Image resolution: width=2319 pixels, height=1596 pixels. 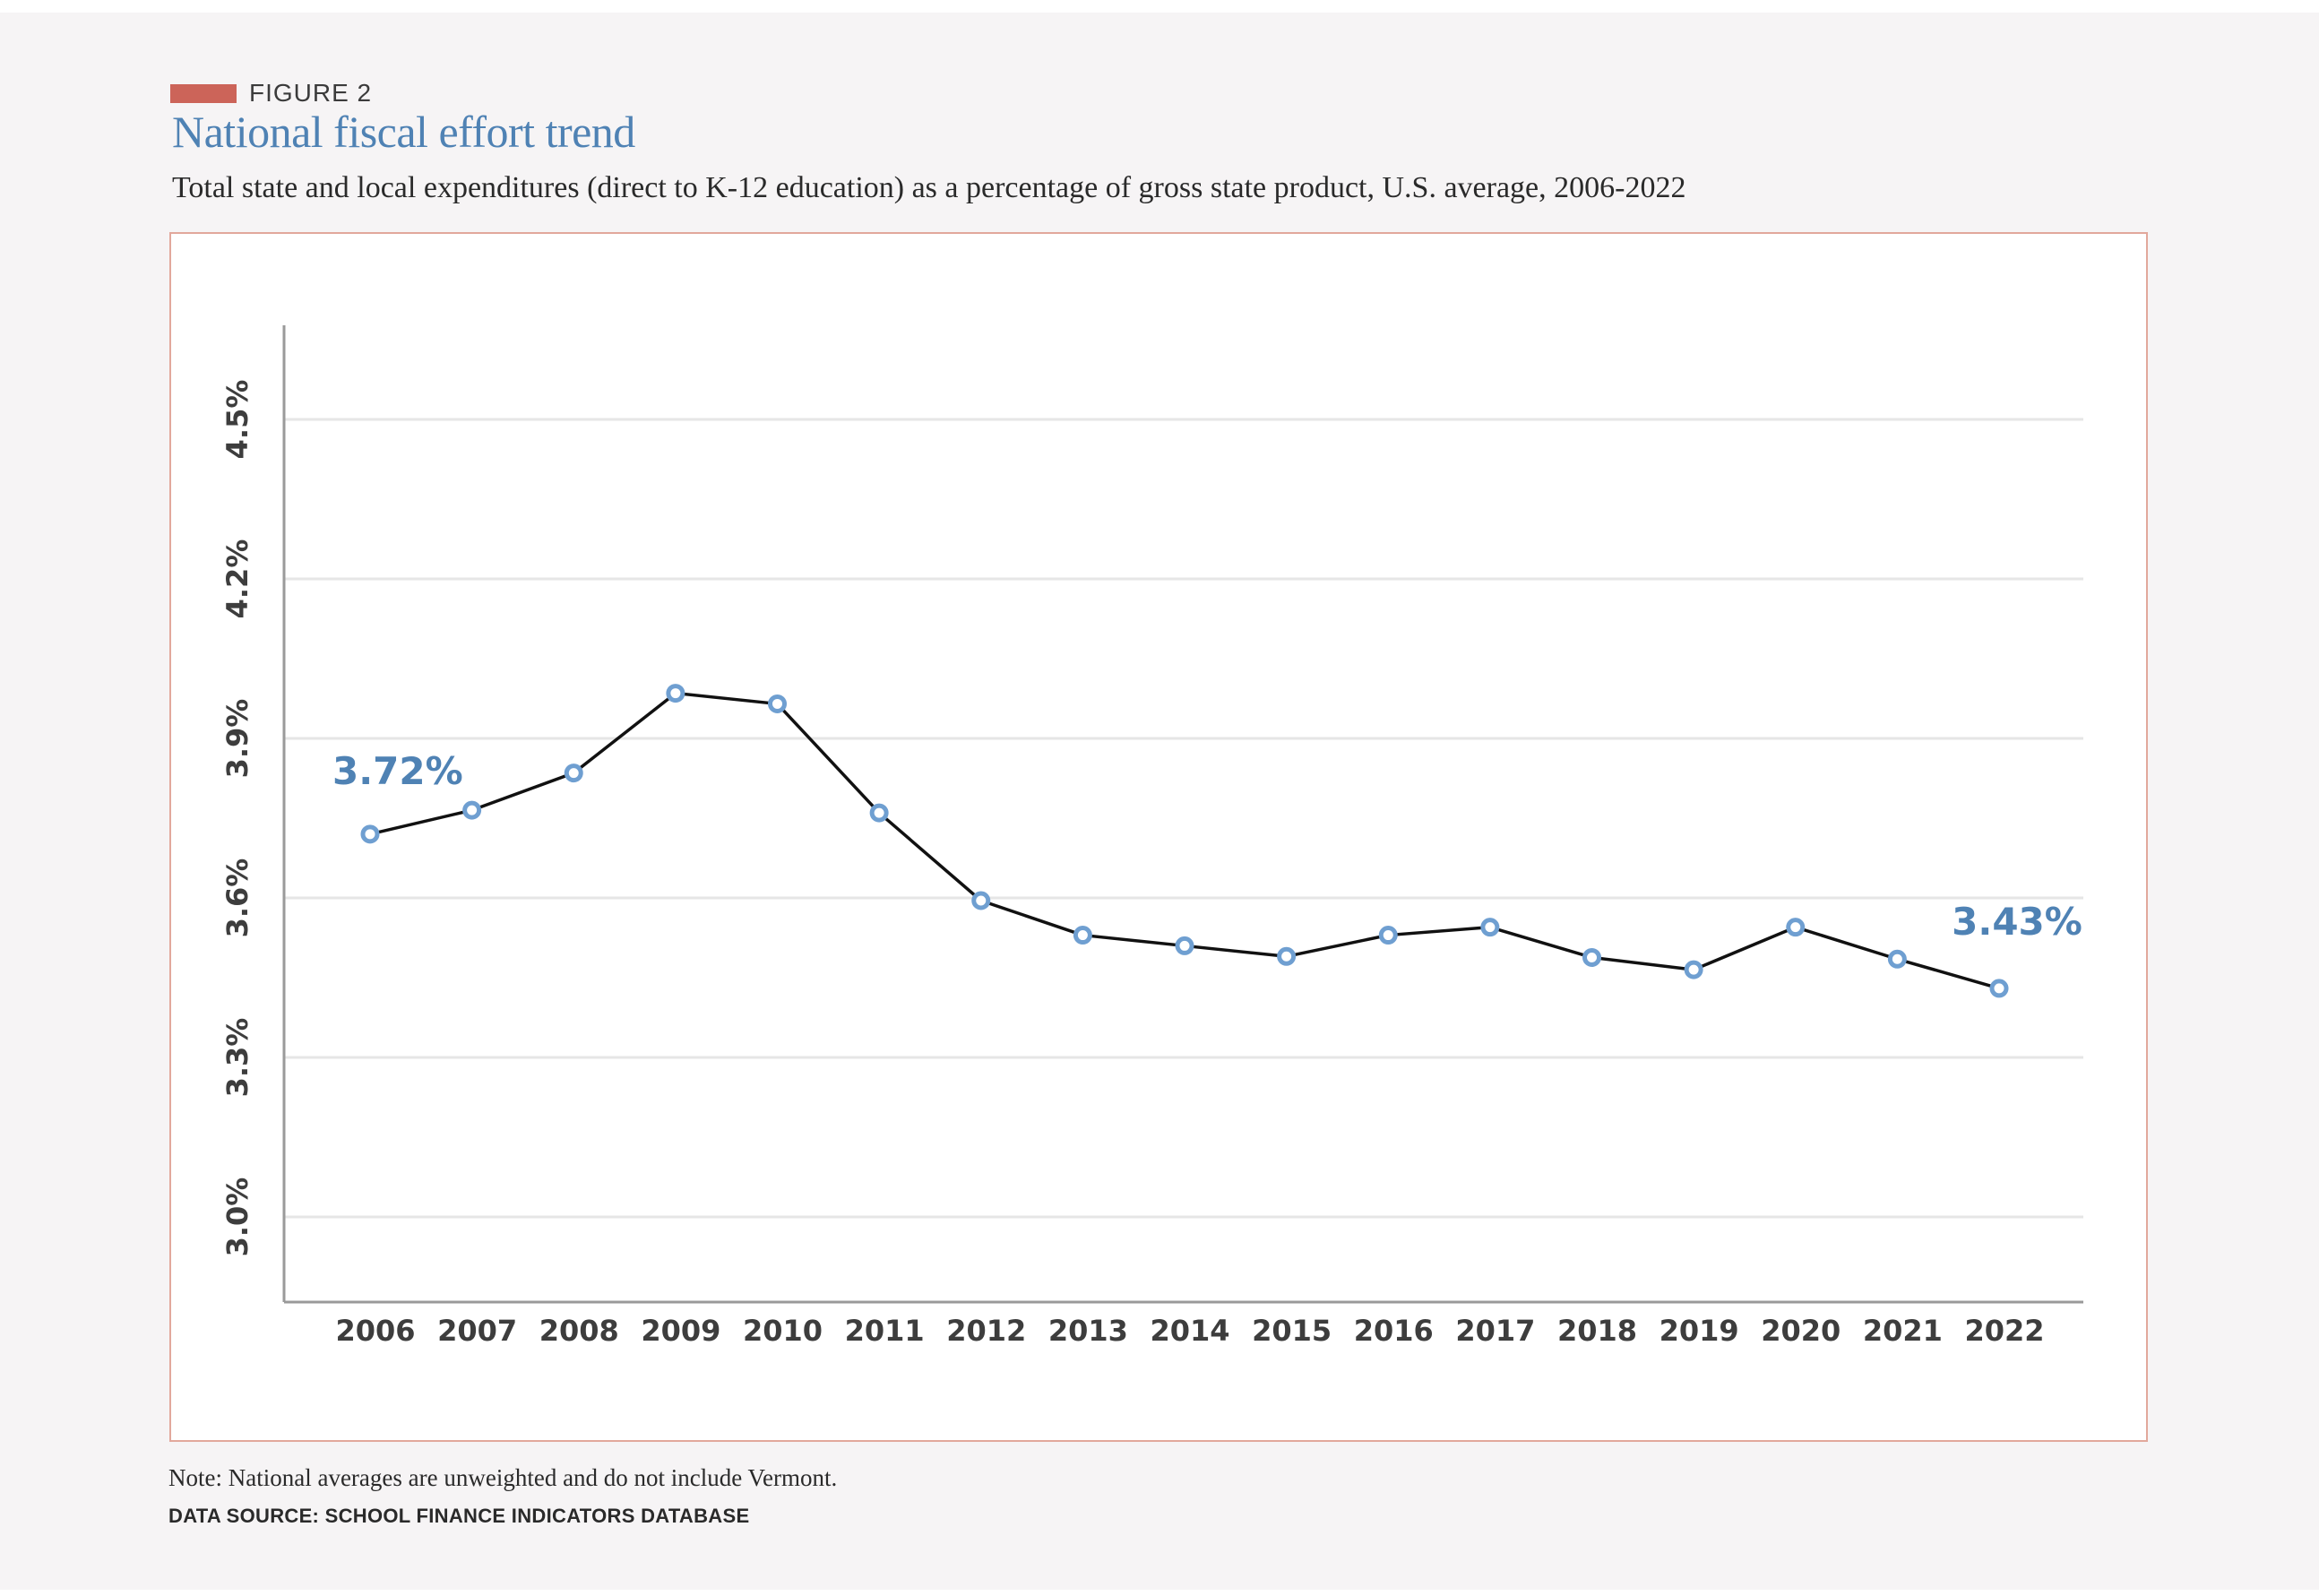 What do you see at coordinates (237, 1058) in the screenshot?
I see `y-tick-label: 3.3%` at bounding box center [237, 1058].